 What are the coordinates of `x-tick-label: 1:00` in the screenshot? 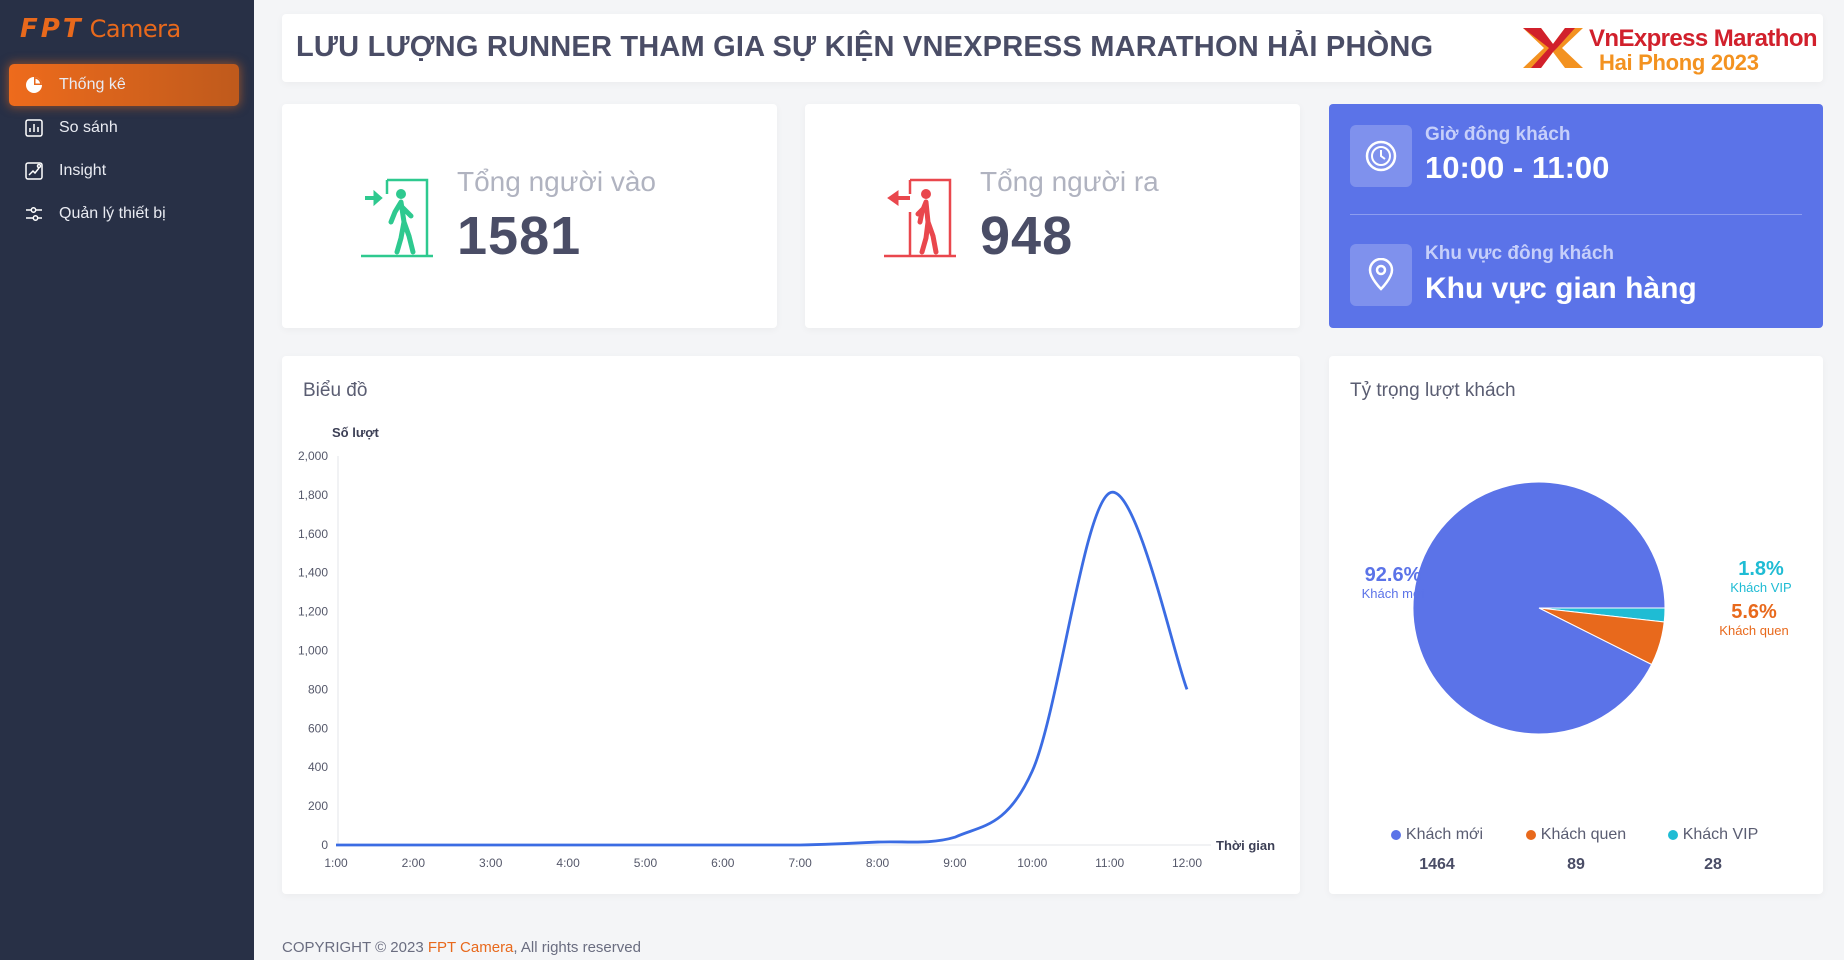 It's located at (336, 863).